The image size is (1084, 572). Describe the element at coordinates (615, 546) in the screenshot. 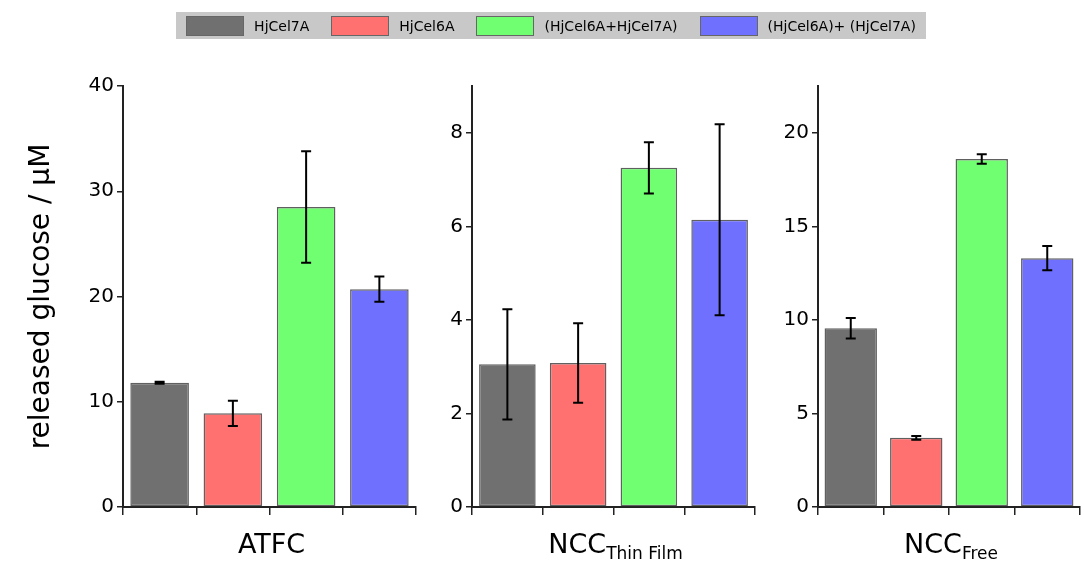

I see `x-axis-title: NCC$_{Thin Film}$` at that location.